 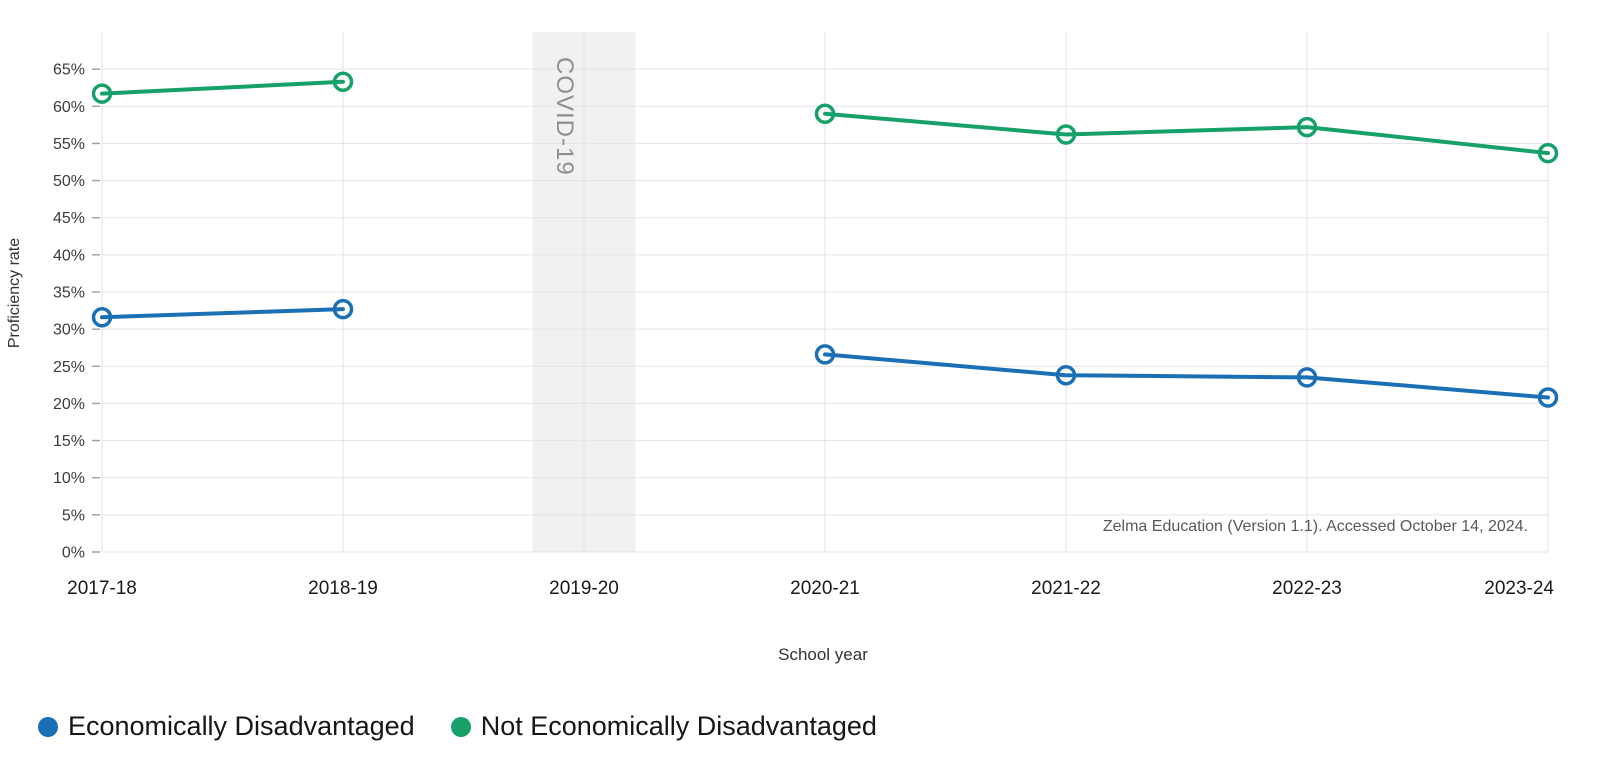 I want to click on y-tick-label: 30%, so click(x=69, y=330).